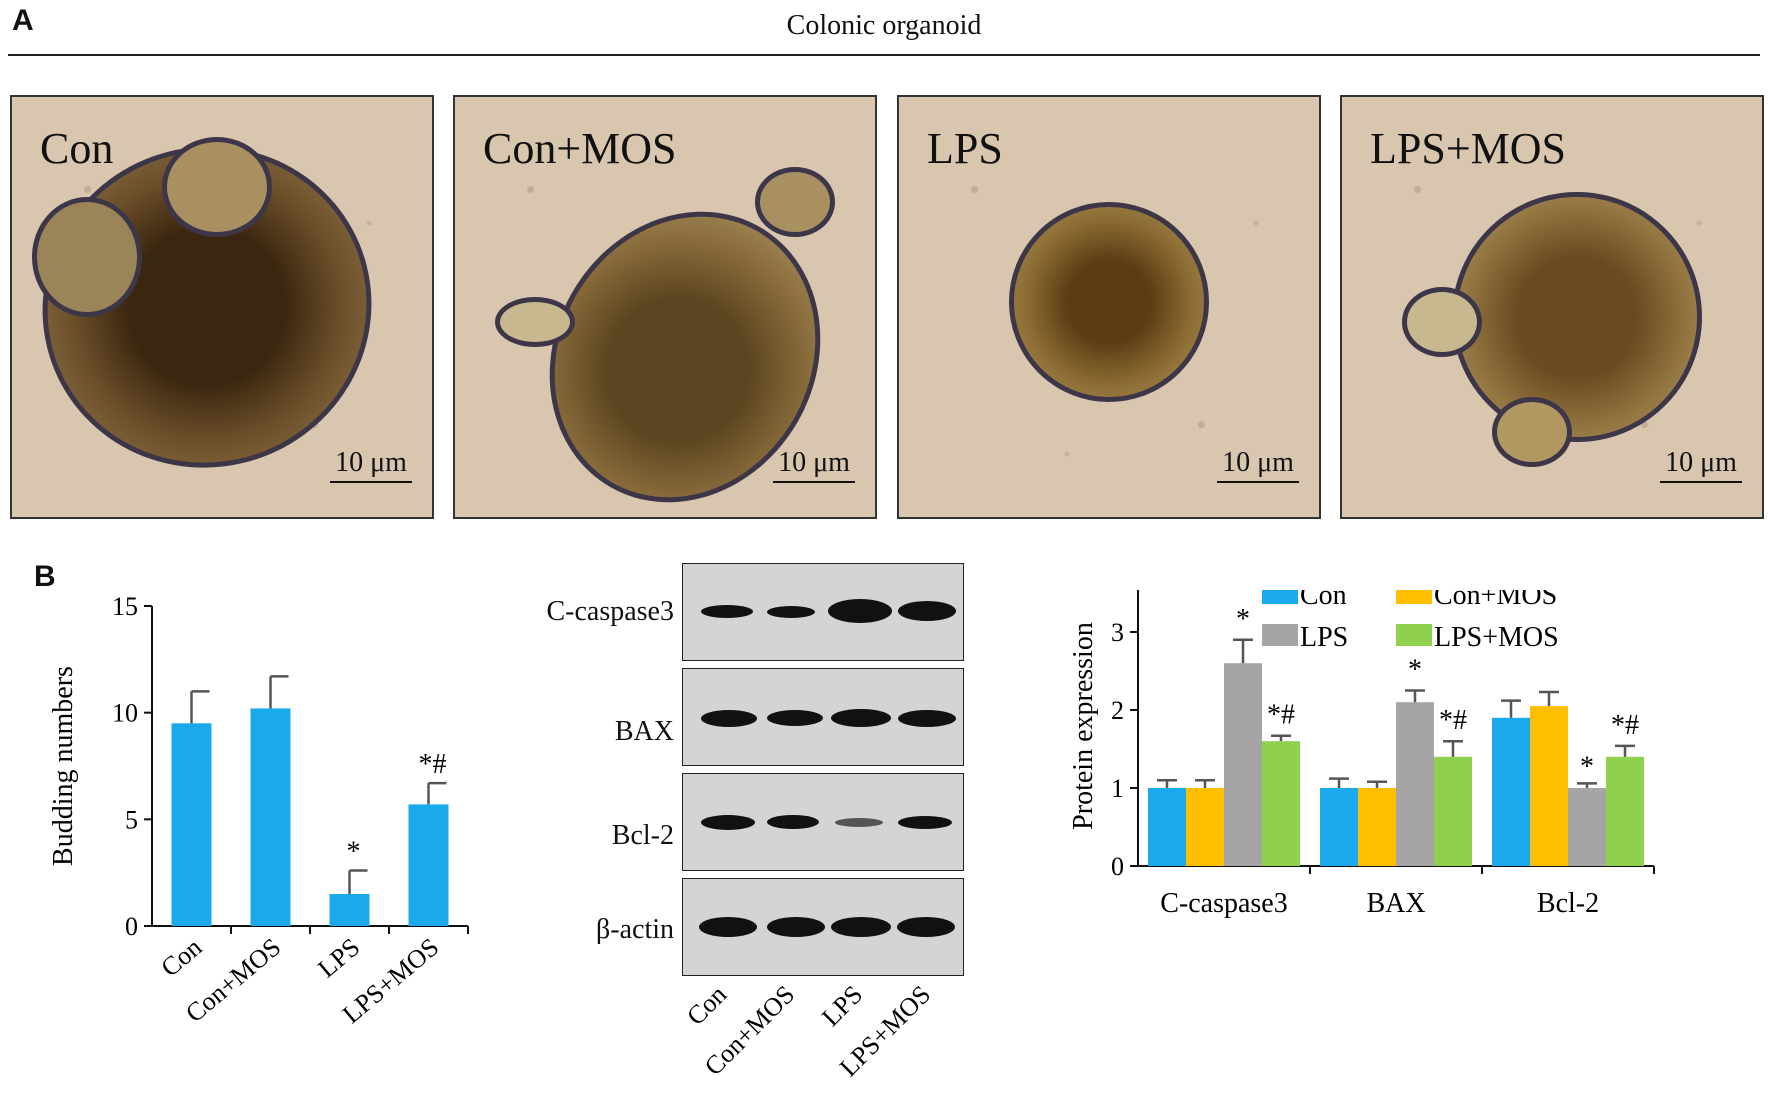  What do you see at coordinates (1552, 307) in the screenshot?
I see `micrograph-lps-mos: LPS+MOS 10 μm` at bounding box center [1552, 307].